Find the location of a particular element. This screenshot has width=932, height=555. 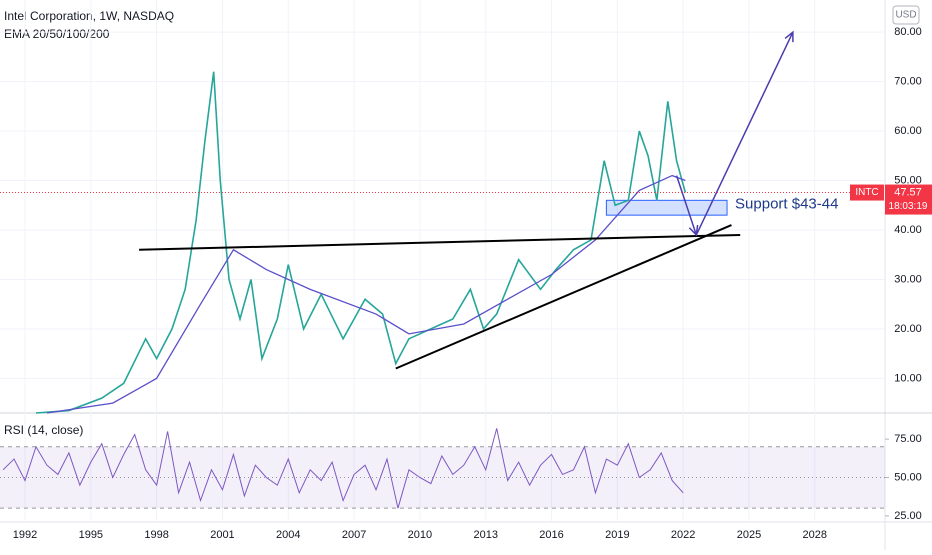

x-tick-label: 2016 is located at coordinates (551, 535).